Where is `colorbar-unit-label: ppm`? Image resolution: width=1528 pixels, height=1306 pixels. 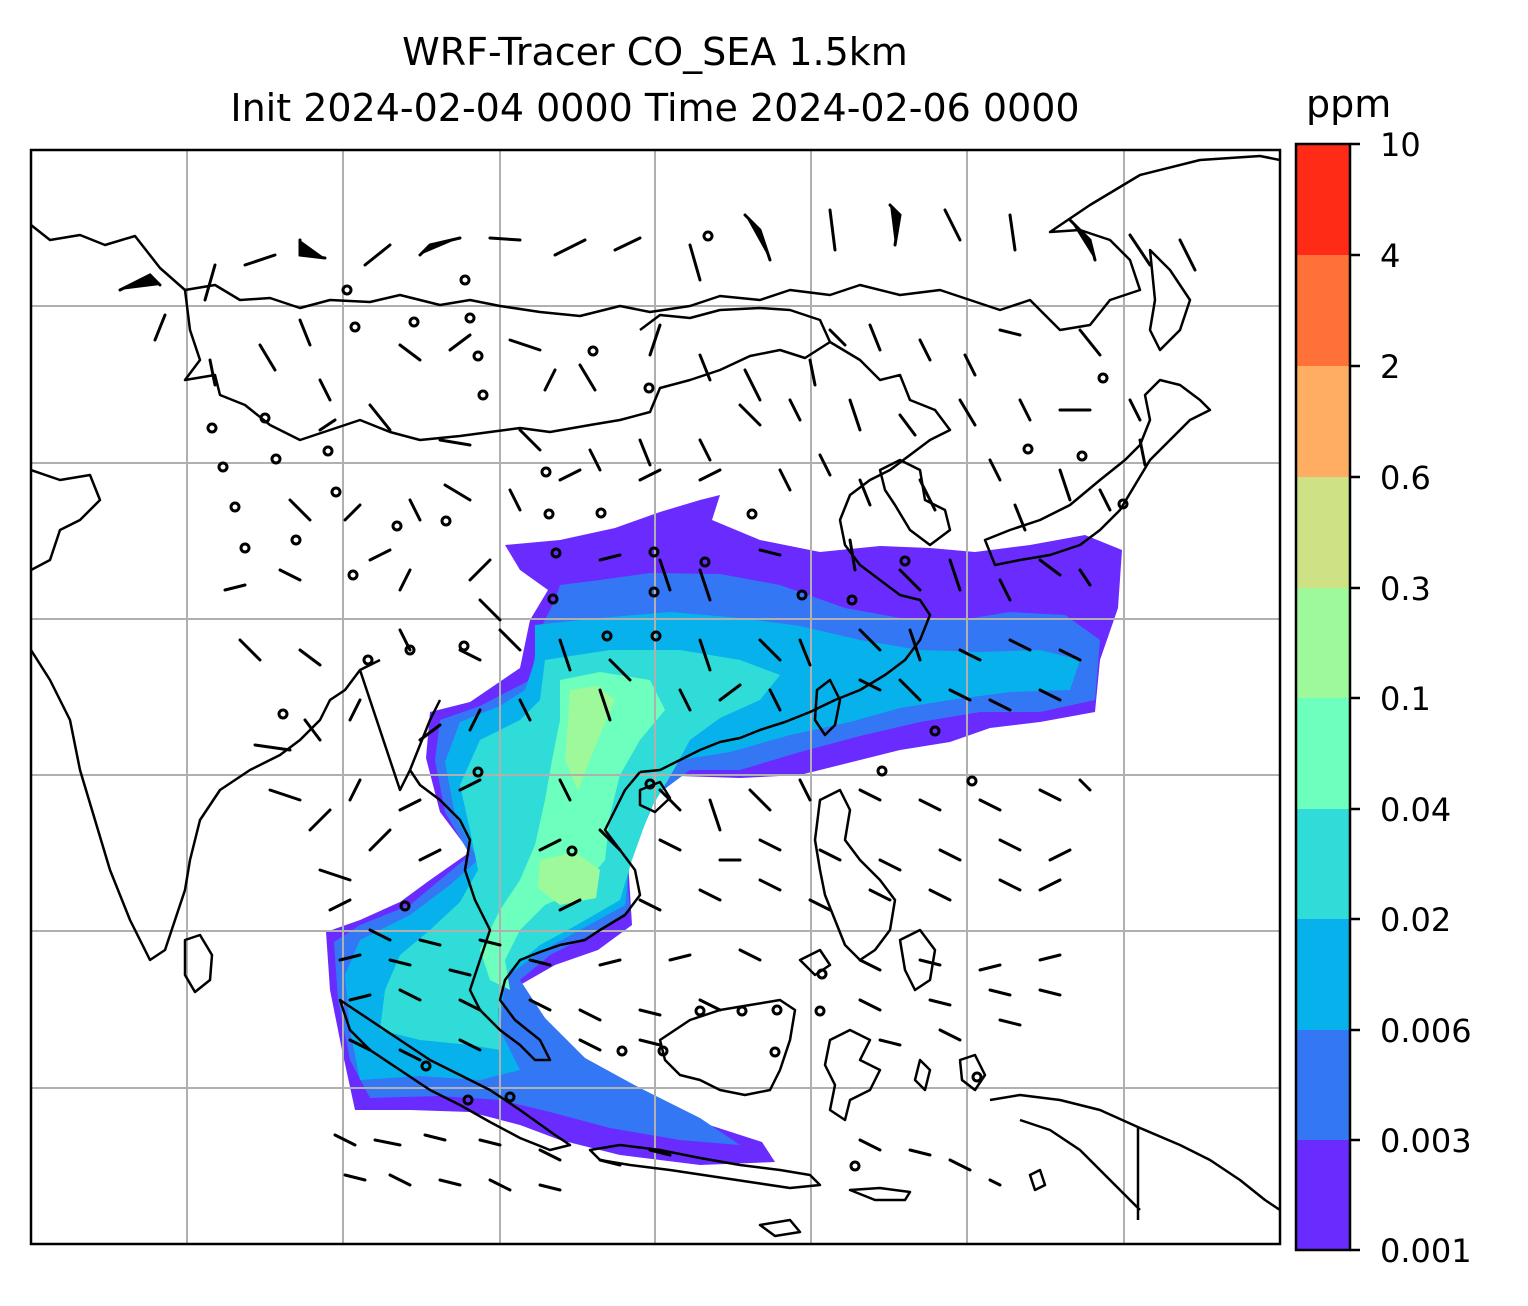 colorbar-unit-label: ppm is located at coordinates (1349, 104).